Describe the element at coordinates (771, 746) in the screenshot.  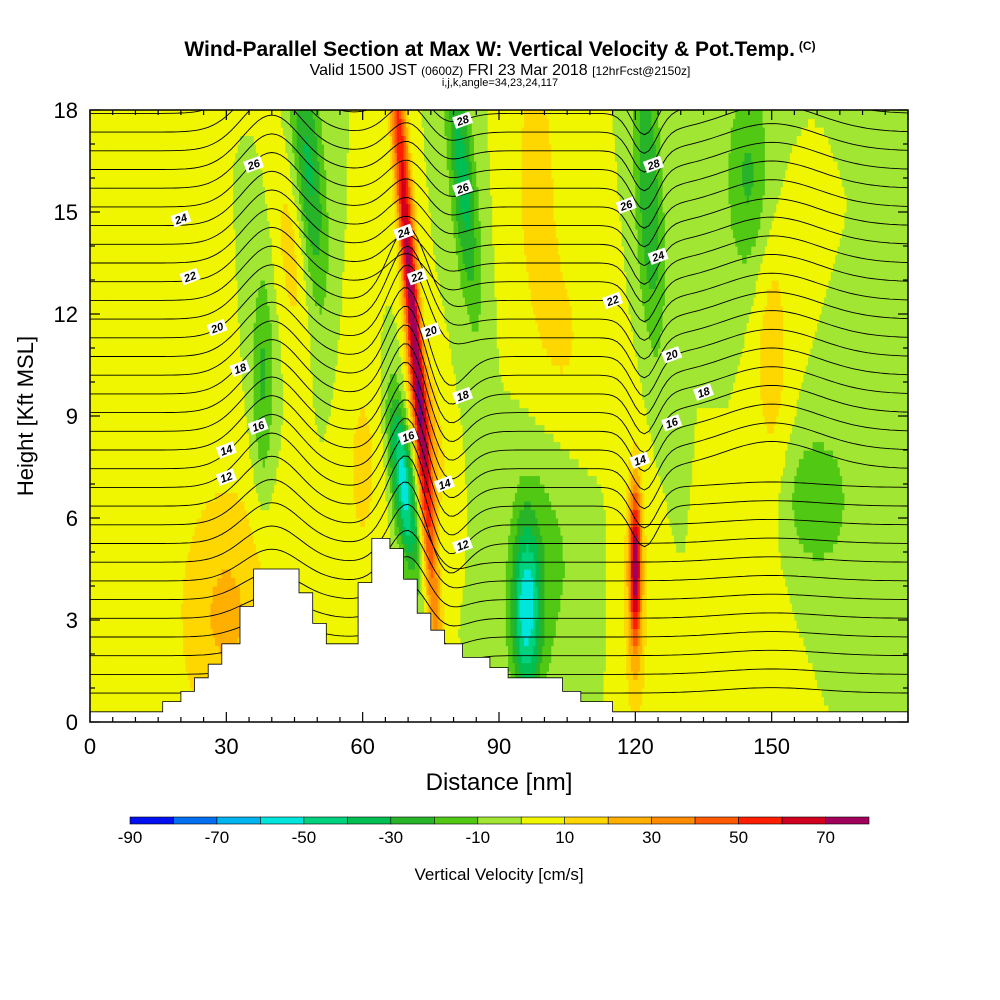
I see `x-tick-label: 150` at that location.